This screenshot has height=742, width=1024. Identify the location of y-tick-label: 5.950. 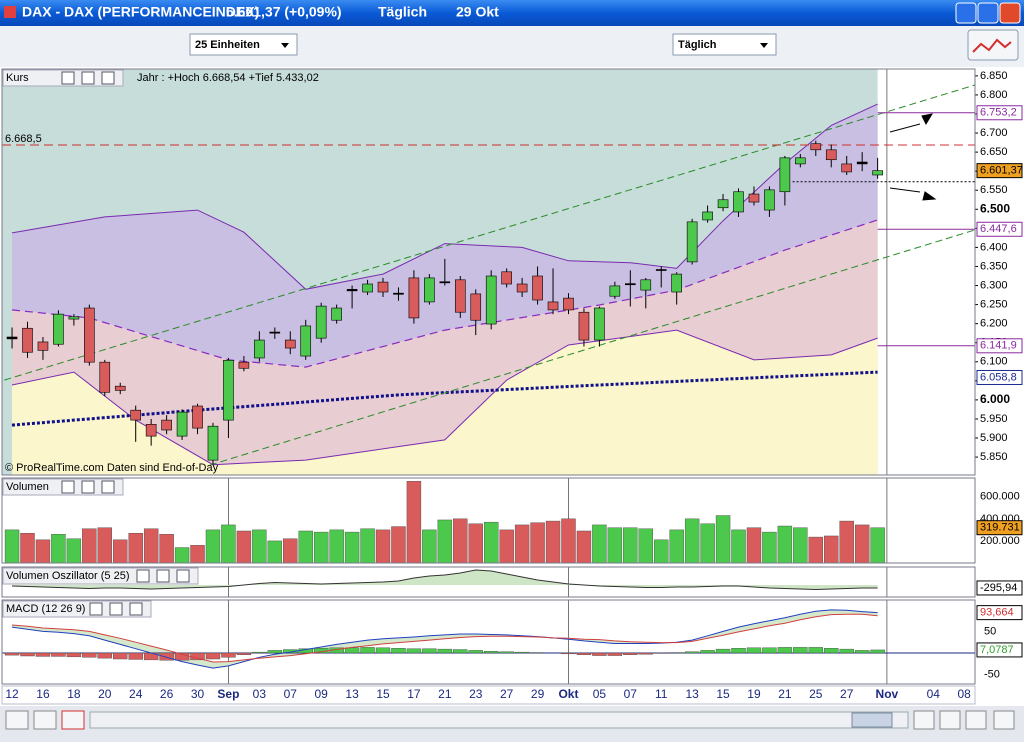
(994, 419).